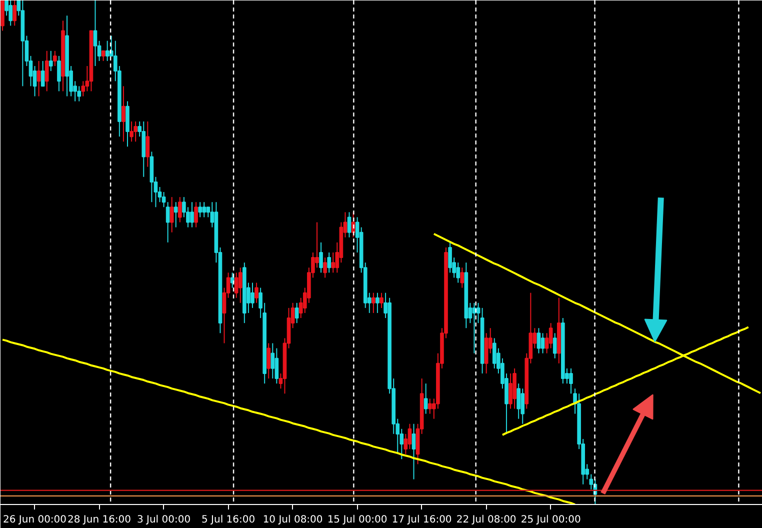  Describe the element at coordinates (292, 520) in the screenshot. I see `x-tick-label: 10 Jul 08:00` at that location.